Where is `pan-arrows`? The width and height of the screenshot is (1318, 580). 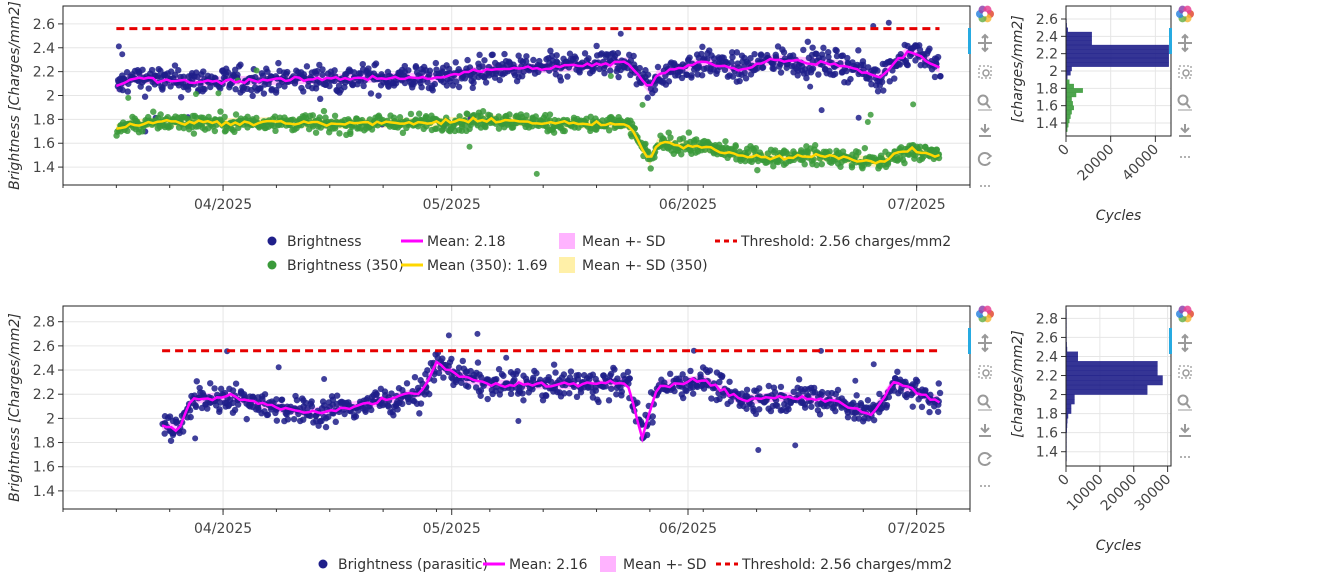
pan-arrows is located at coordinates (1185, 343).